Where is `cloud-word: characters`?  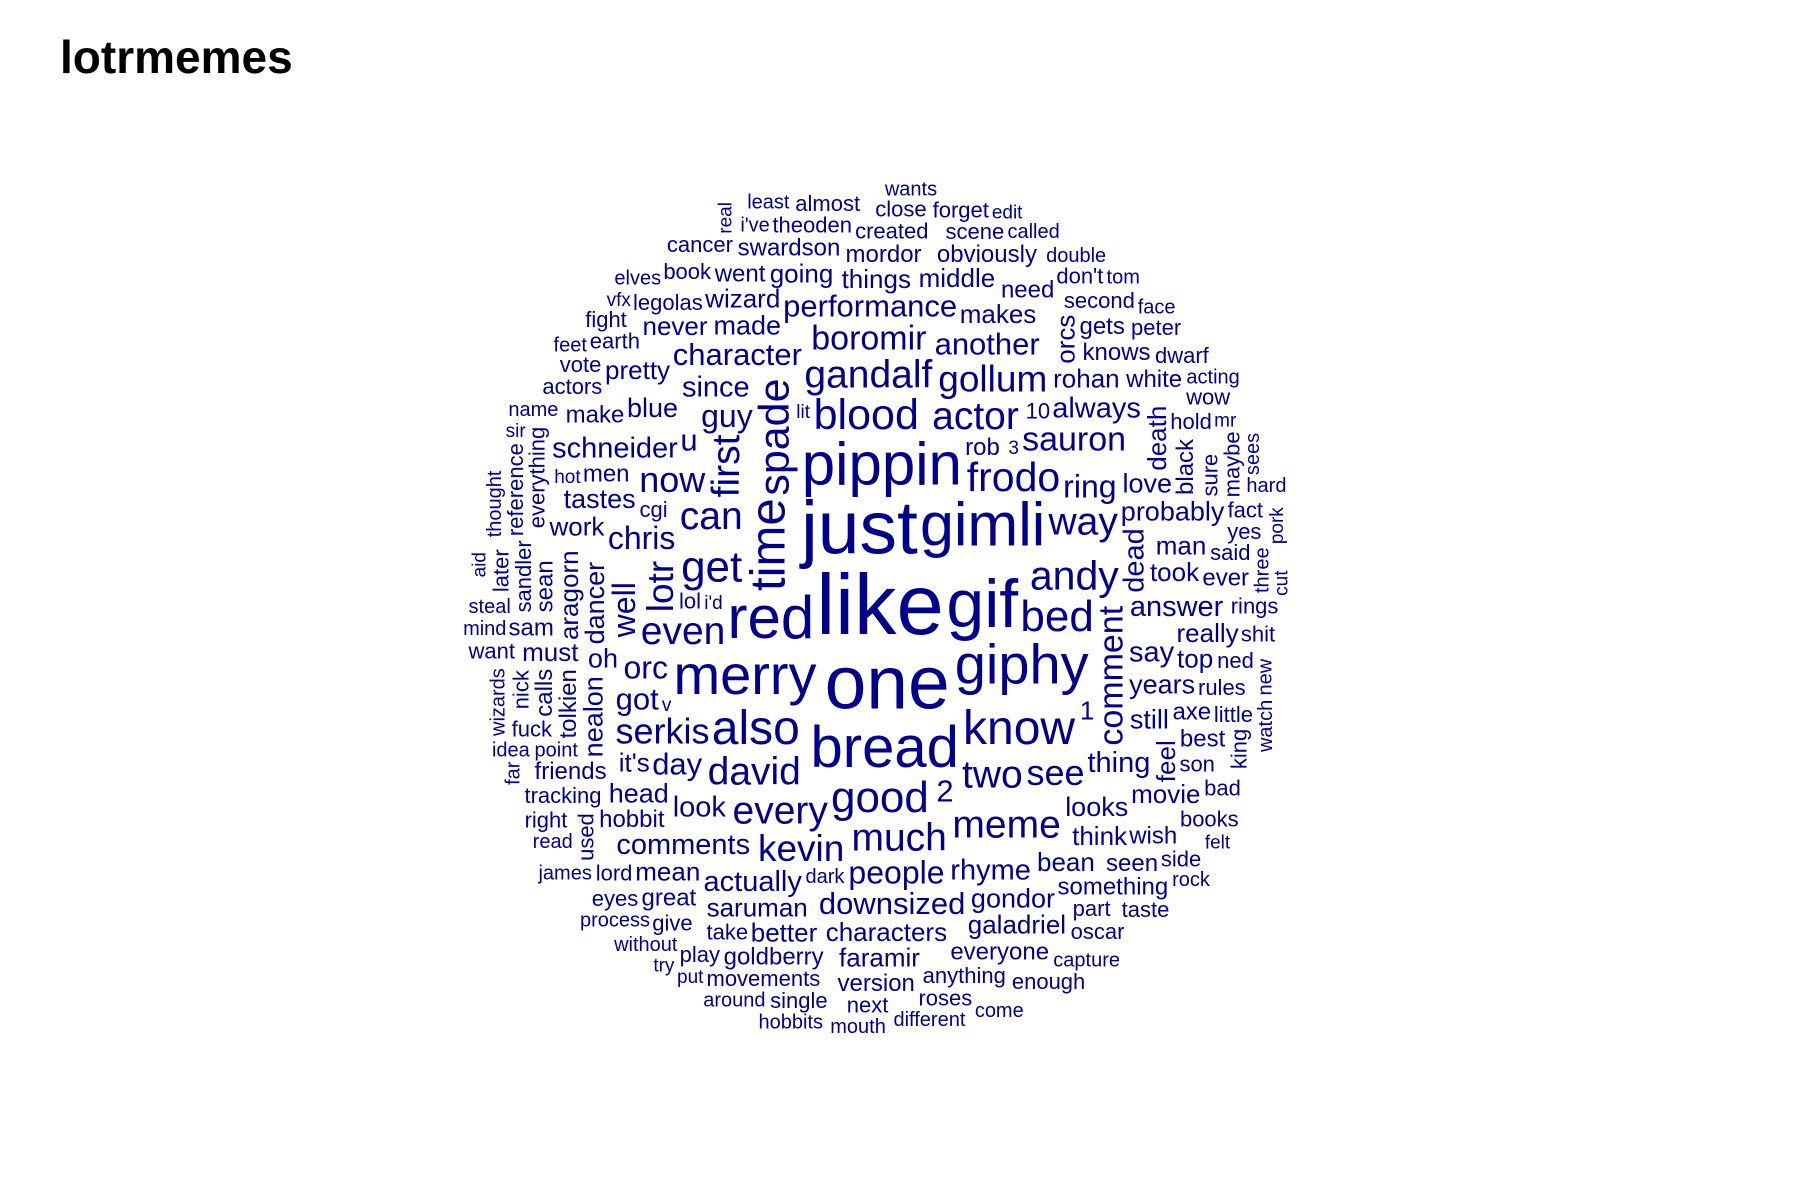
cloud-word: characters is located at coordinates (886, 932).